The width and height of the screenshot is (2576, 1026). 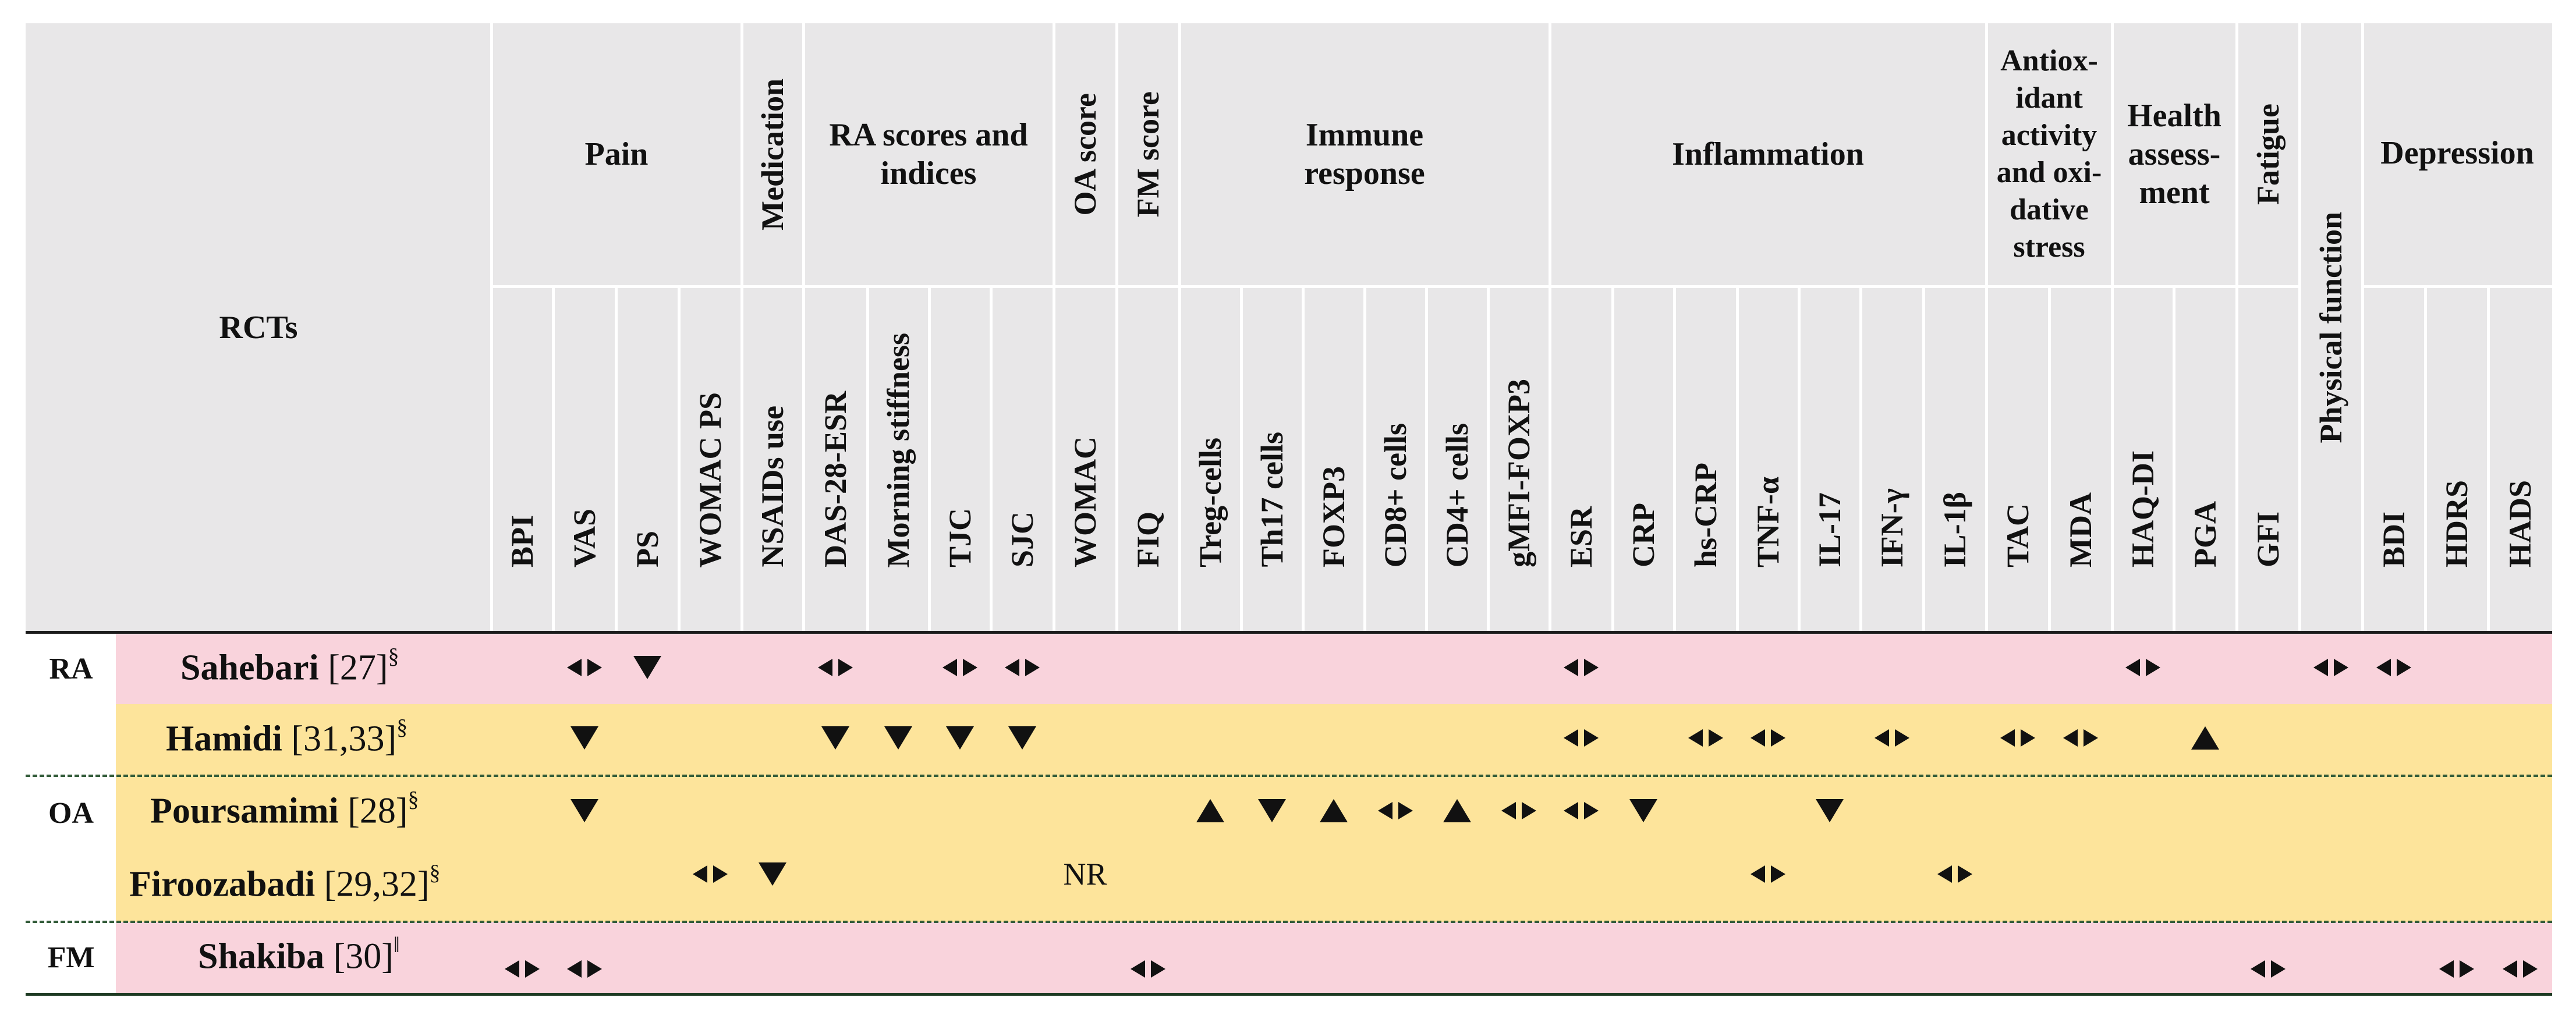 What do you see at coordinates (898, 450) in the screenshot?
I see `column-header-label: Morning stiffness` at bounding box center [898, 450].